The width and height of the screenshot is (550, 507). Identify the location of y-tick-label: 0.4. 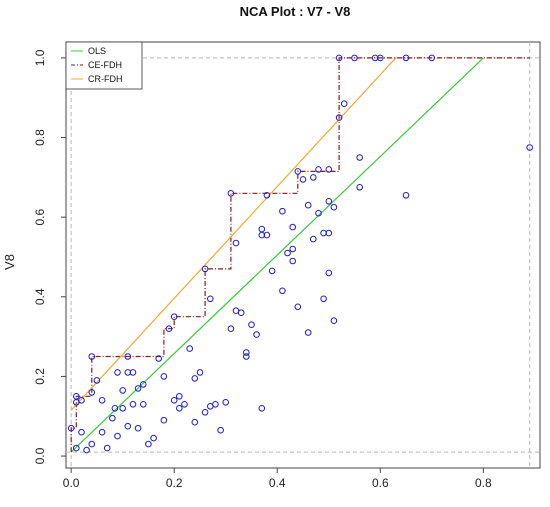
(40, 296).